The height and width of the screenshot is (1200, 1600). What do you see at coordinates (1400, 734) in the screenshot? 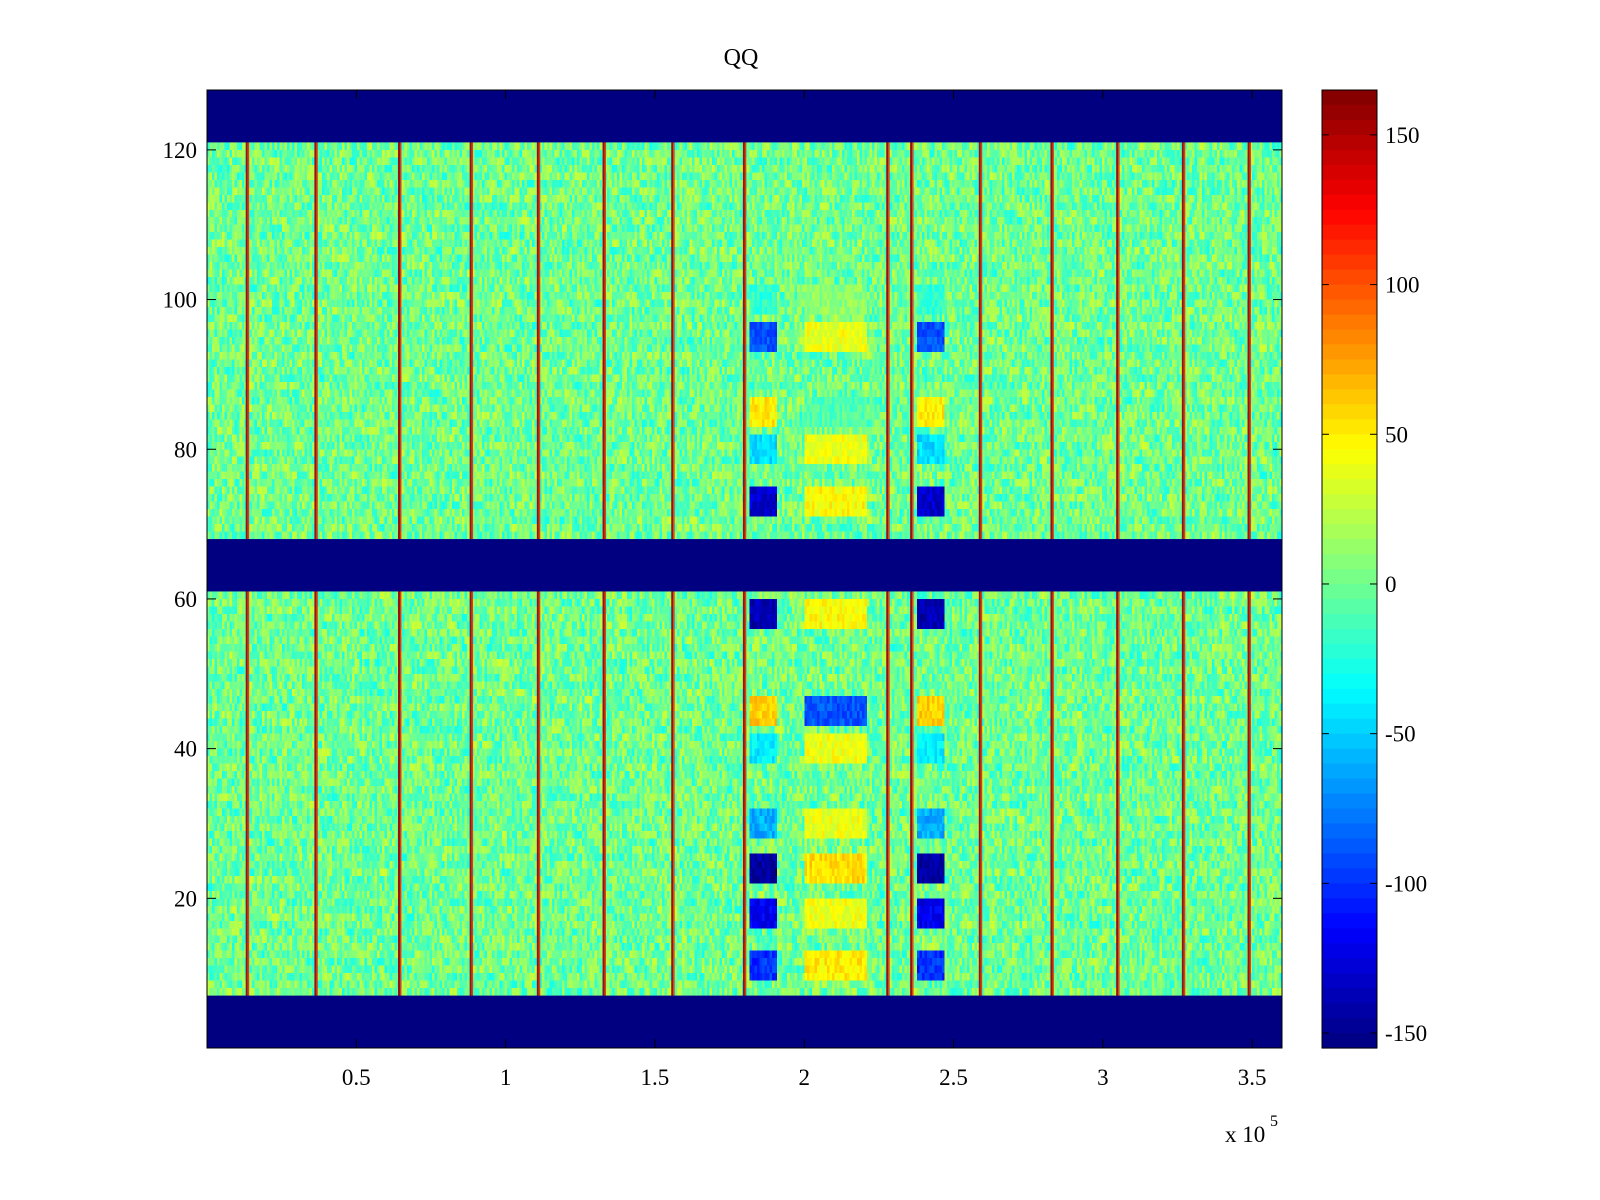
I see `colorbar-tick-label: -50` at bounding box center [1400, 734].